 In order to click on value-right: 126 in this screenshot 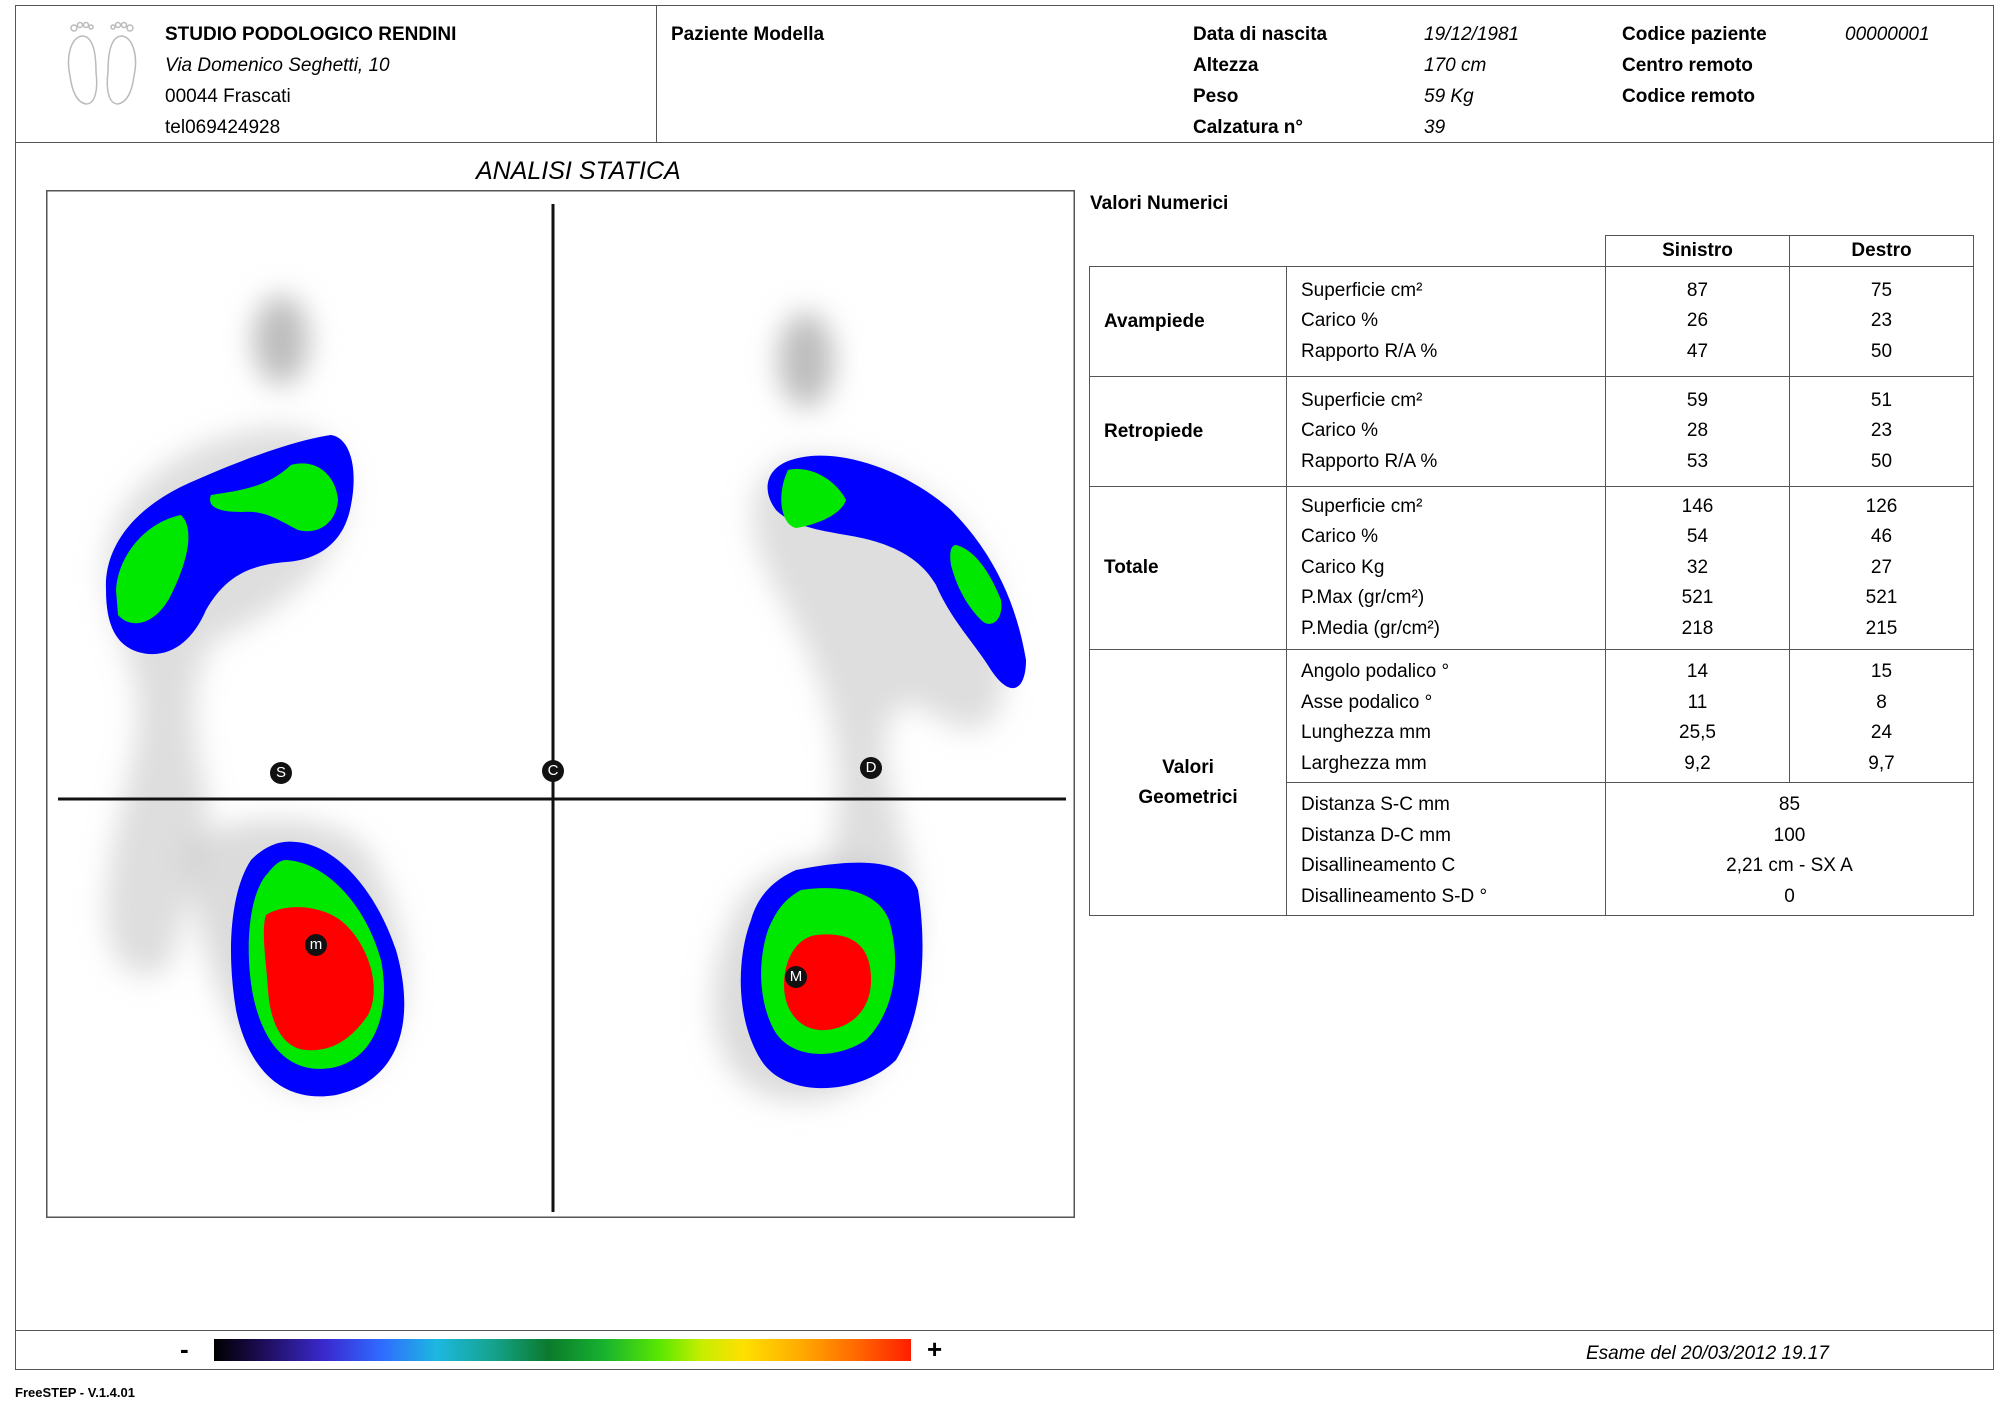, I will do `click(1881, 506)`.